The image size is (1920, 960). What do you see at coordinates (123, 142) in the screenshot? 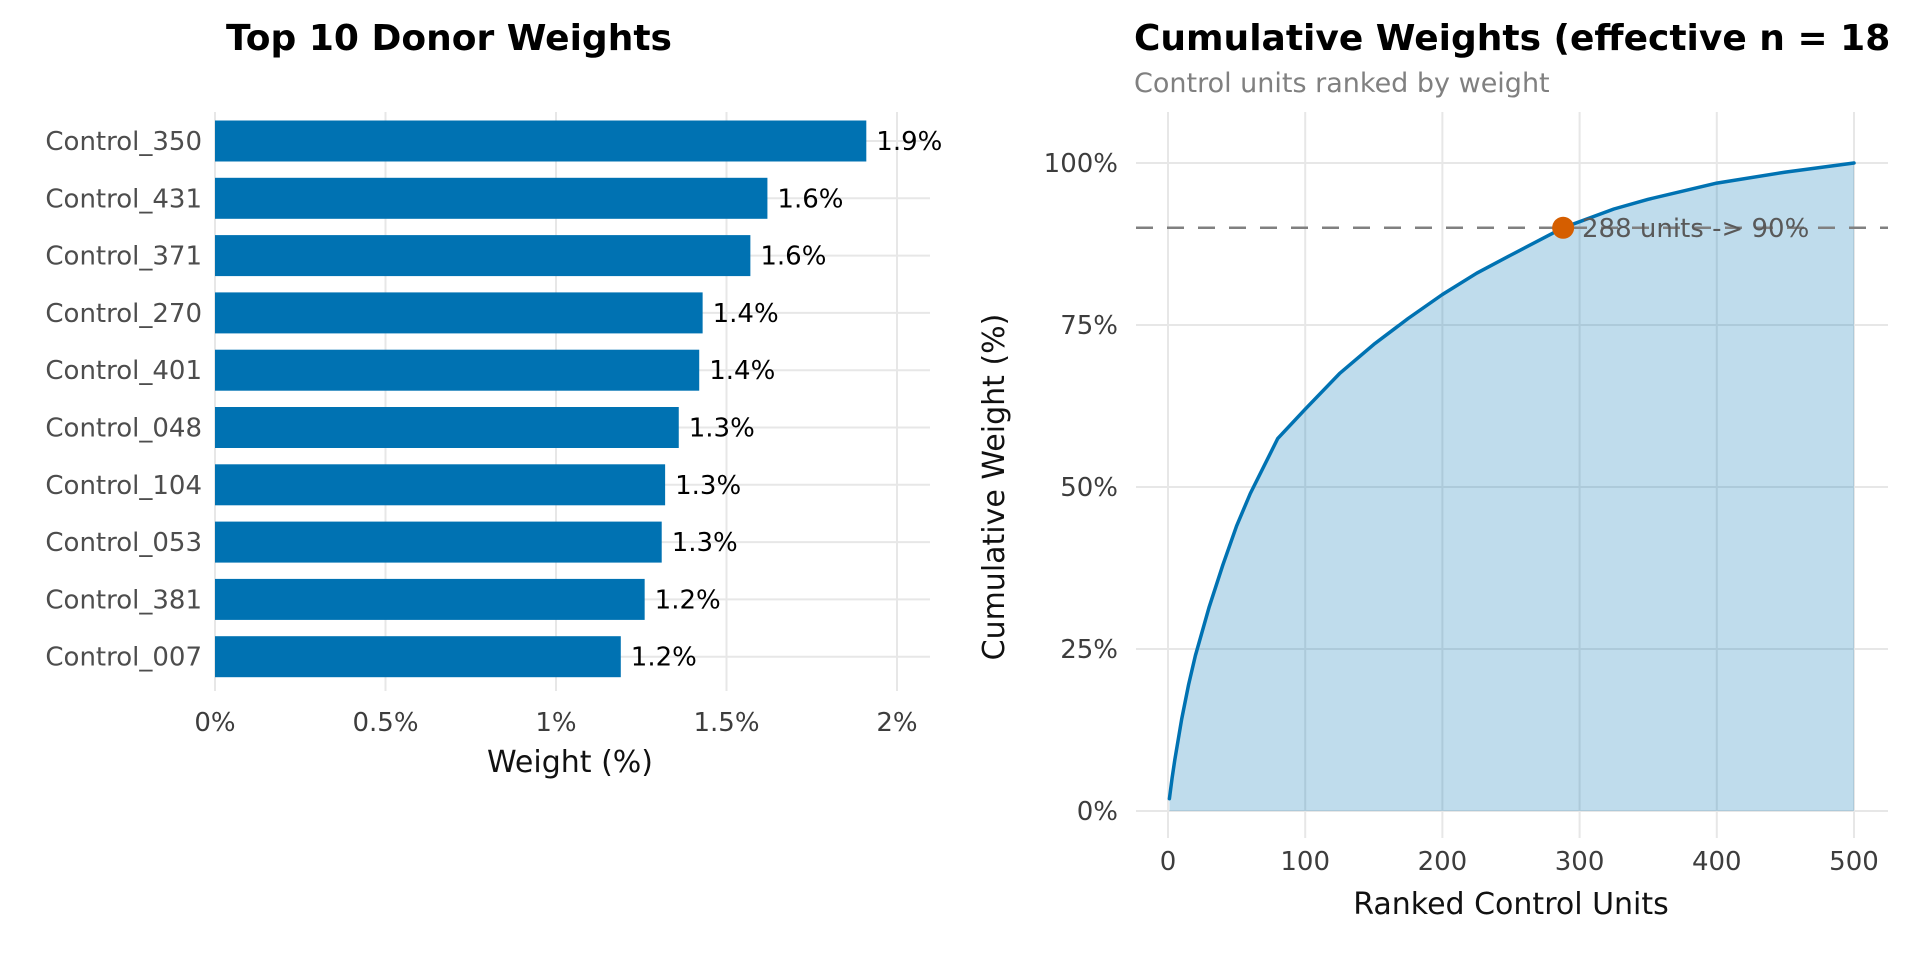
I see `category-label: Control_350` at bounding box center [123, 142].